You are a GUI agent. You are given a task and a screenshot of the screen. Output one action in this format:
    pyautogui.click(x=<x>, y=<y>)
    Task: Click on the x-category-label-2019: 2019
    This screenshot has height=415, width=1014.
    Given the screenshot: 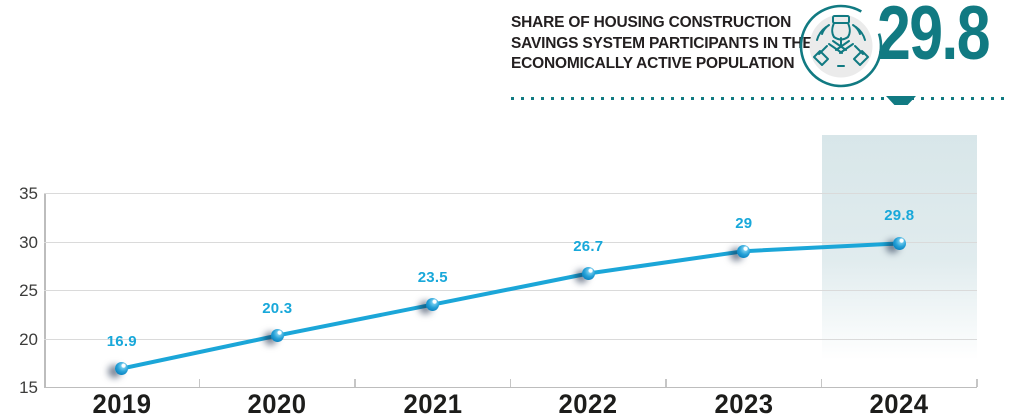 What is the action you would take?
    pyautogui.click(x=122, y=402)
    